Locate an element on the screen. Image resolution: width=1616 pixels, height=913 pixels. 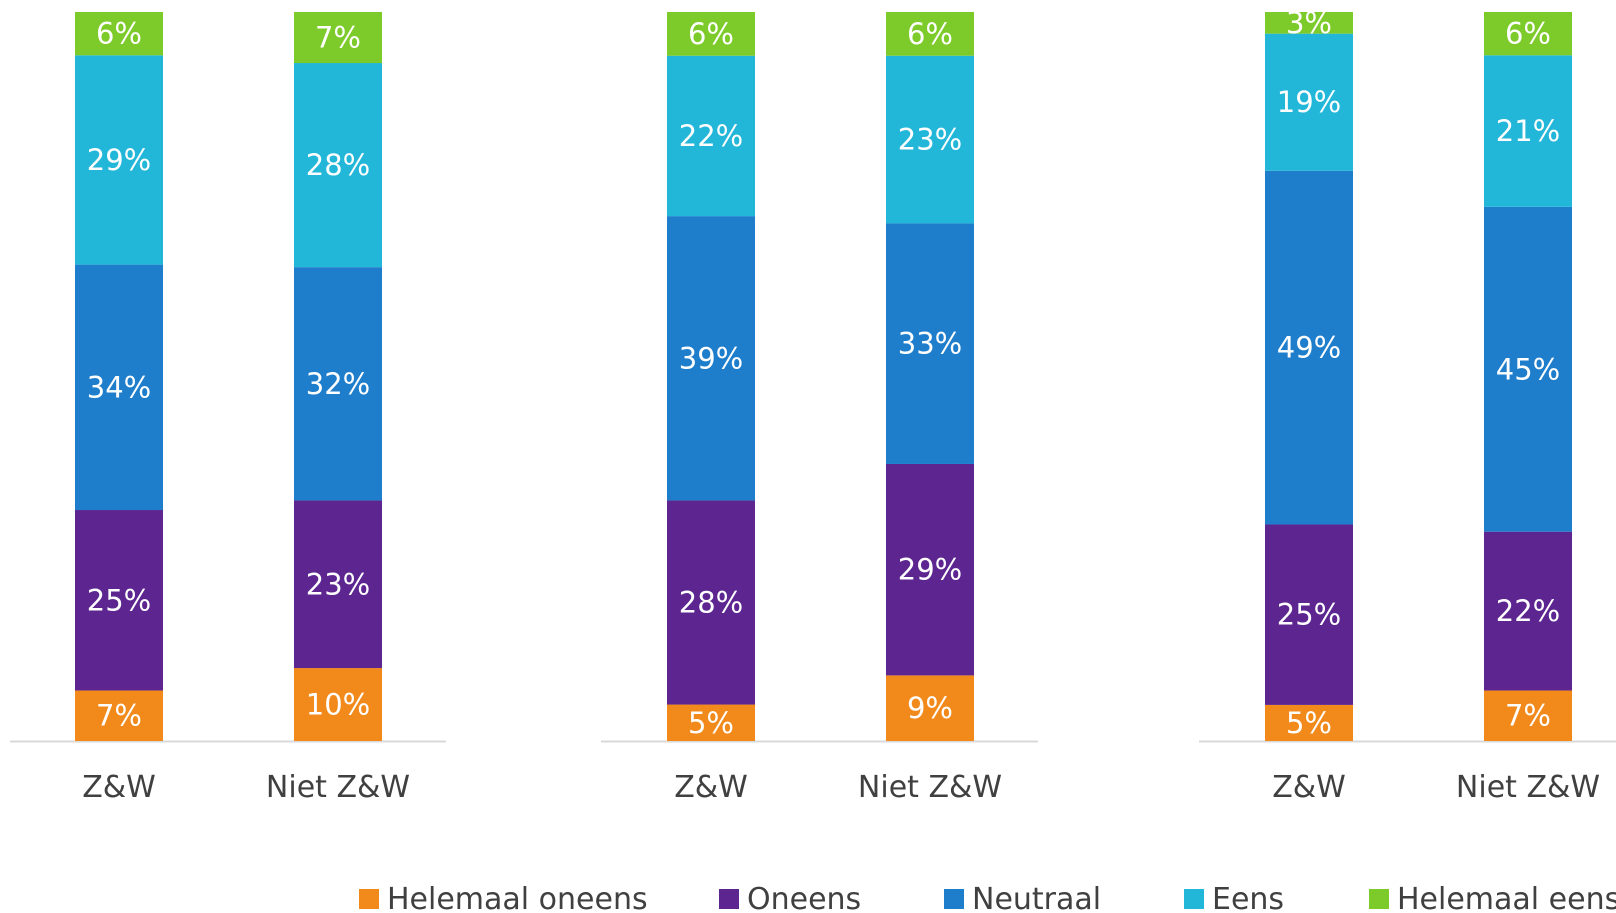
data-label: 49% is located at coordinates (1309, 348).